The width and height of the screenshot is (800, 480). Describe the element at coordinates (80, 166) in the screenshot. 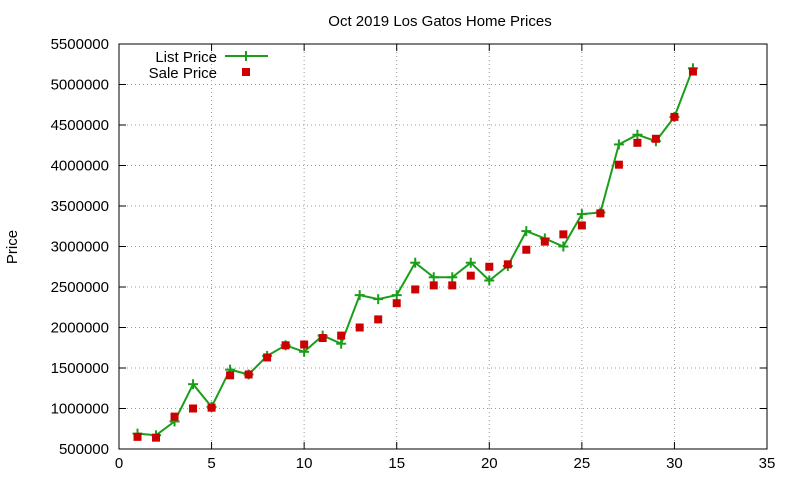

I see `y-tick-label: 4000000` at that location.